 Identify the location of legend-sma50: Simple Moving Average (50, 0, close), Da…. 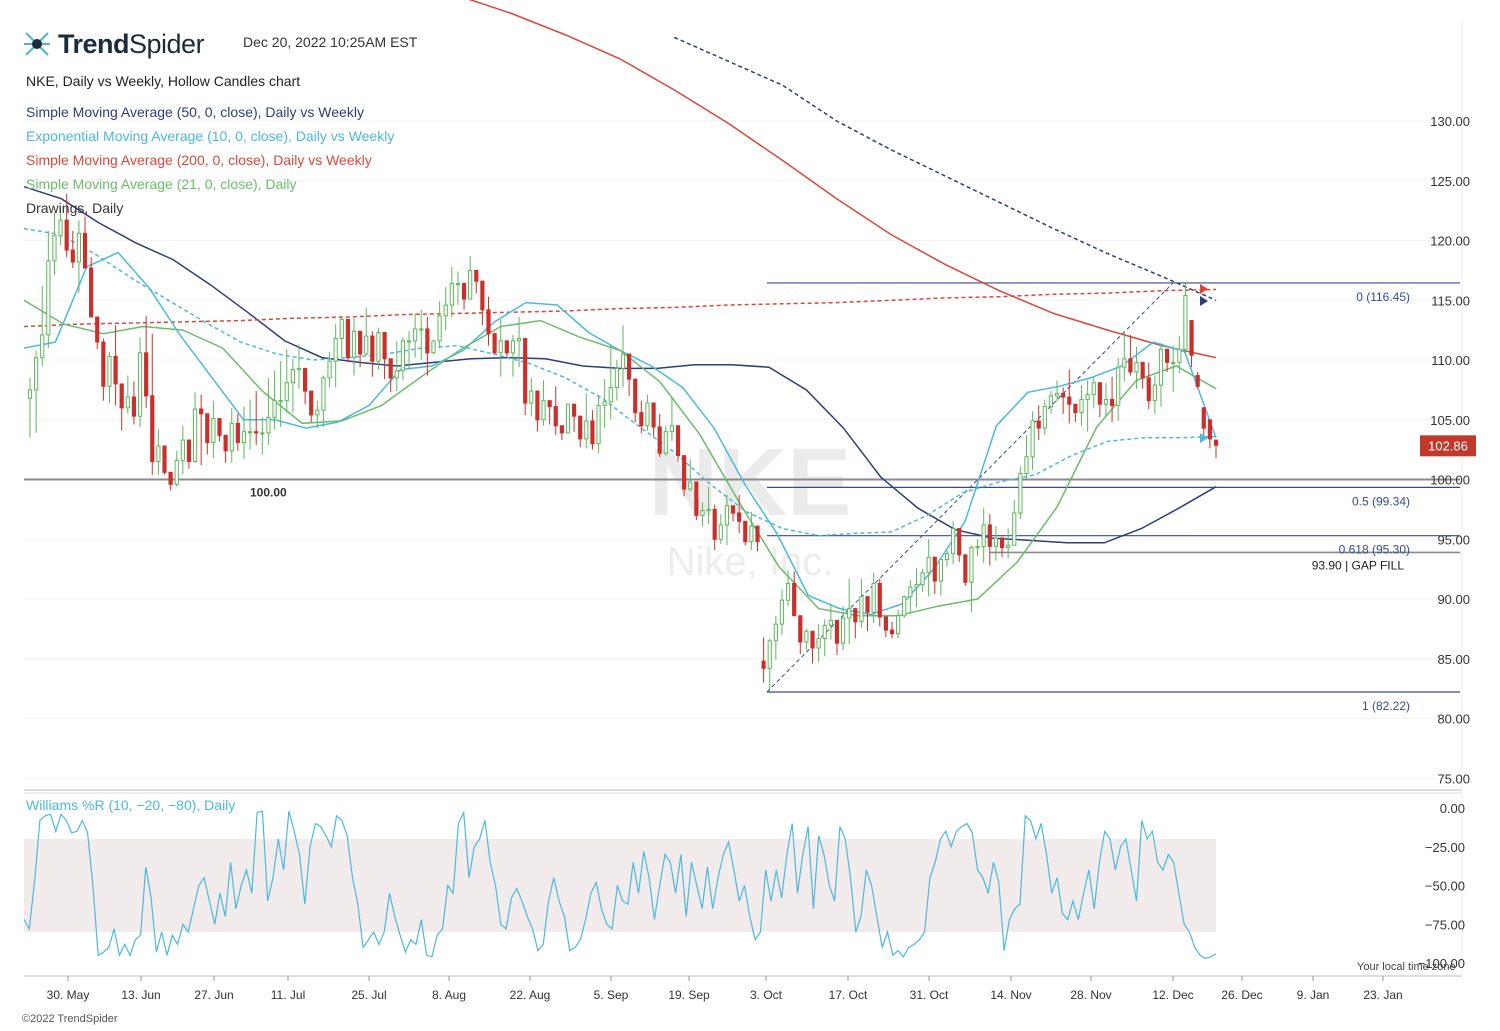
(195, 112).